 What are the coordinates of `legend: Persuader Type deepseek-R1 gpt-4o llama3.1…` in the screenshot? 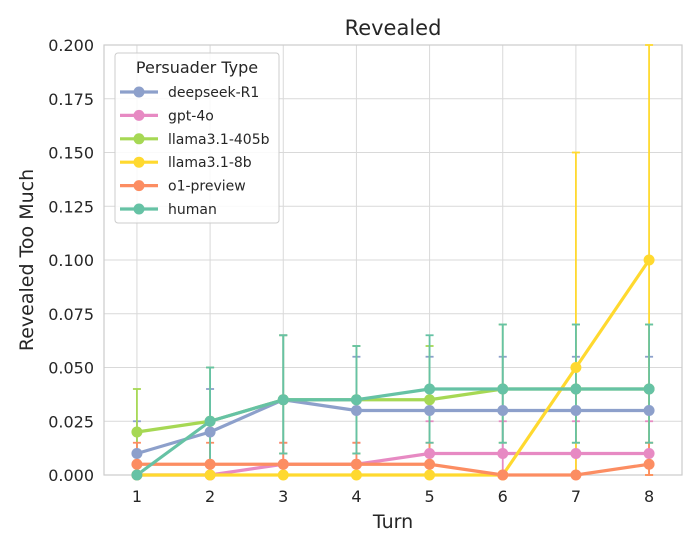 It's located at (197, 138).